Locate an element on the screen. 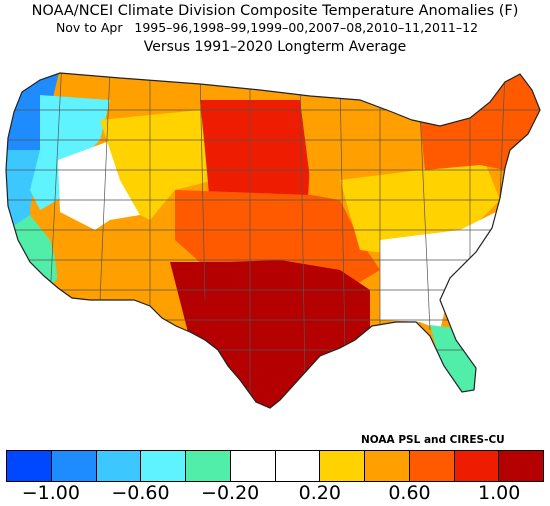 The image size is (550, 506). region-washington-interior is located at coordinates (70, 152).